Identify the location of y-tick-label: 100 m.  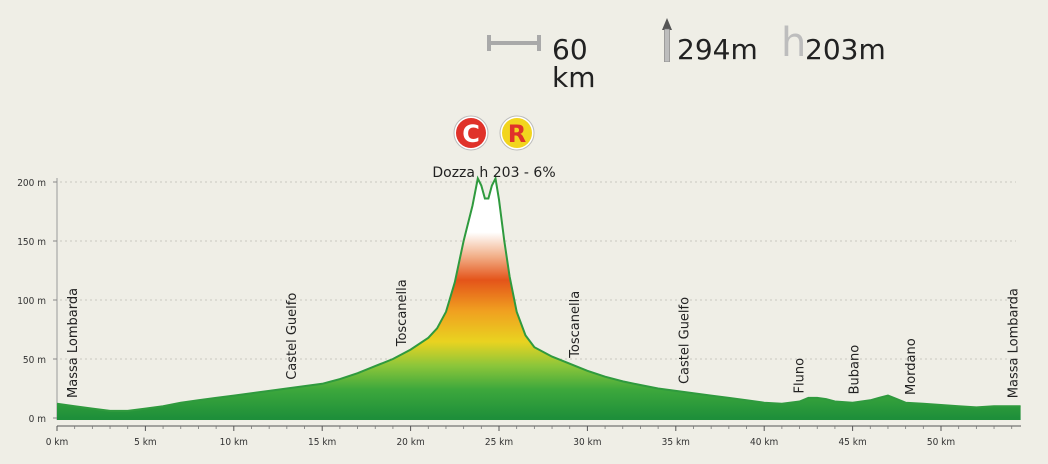
(31, 301).